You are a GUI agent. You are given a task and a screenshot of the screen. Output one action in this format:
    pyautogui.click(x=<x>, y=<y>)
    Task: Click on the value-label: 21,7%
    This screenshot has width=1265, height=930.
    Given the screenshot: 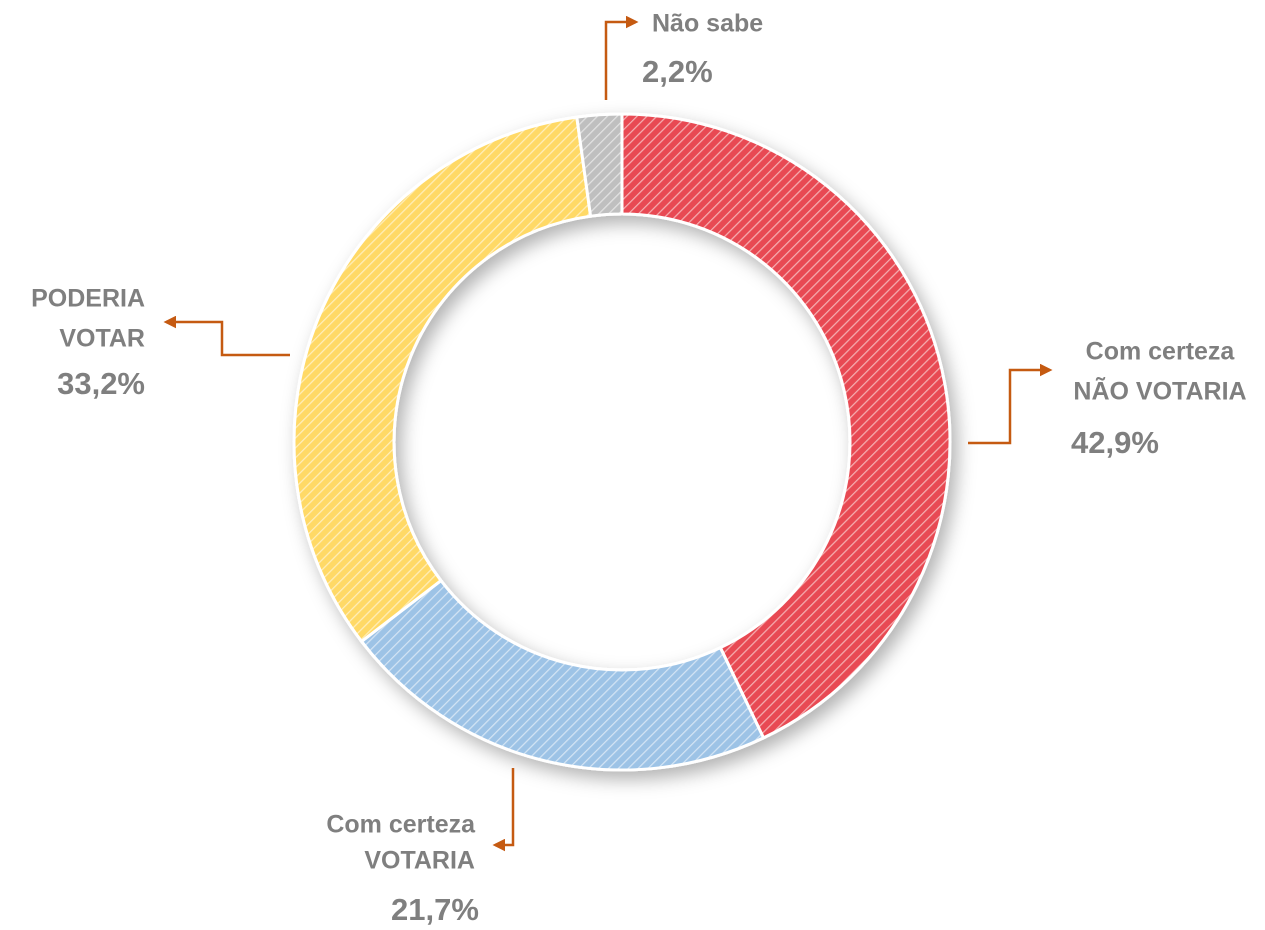 What is the action you would take?
    pyautogui.click(x=435, y=909)
    